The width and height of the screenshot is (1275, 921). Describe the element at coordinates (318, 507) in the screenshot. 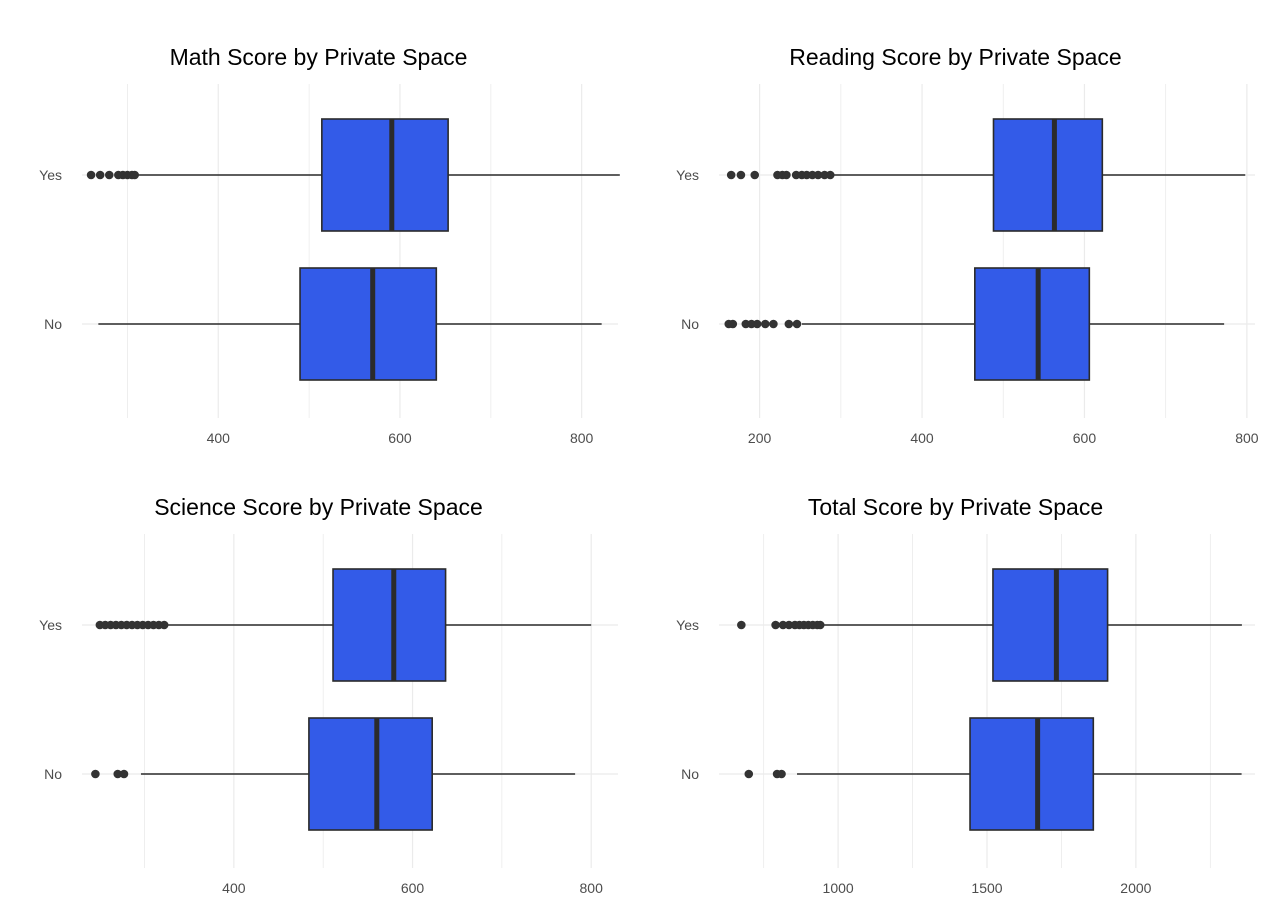

I see `chart-title: Science Score by Private Space` at that location.